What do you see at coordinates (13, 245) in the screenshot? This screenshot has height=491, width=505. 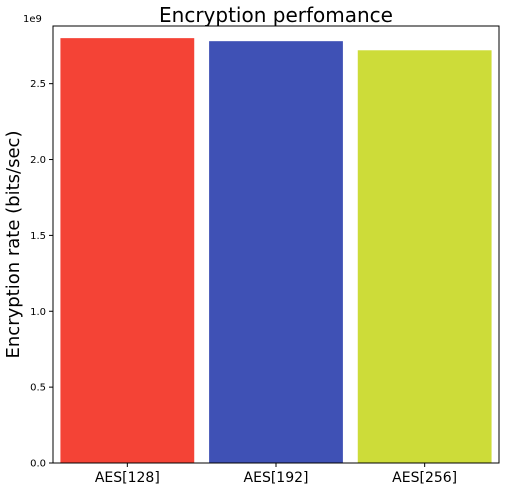 I see `y-axis-label: Encryption rate (bits/sec)` at bounding box center [13, 245].